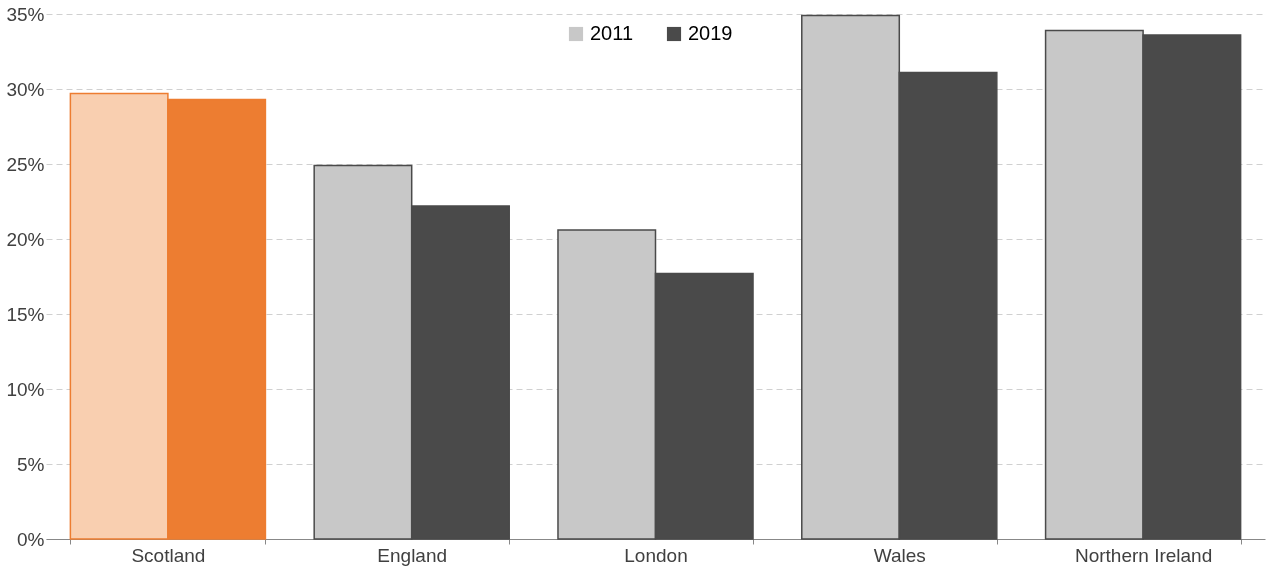 This screenshot has height=579, width=1287. I want to click on x-tick-label: Wales, so click(899, 555).